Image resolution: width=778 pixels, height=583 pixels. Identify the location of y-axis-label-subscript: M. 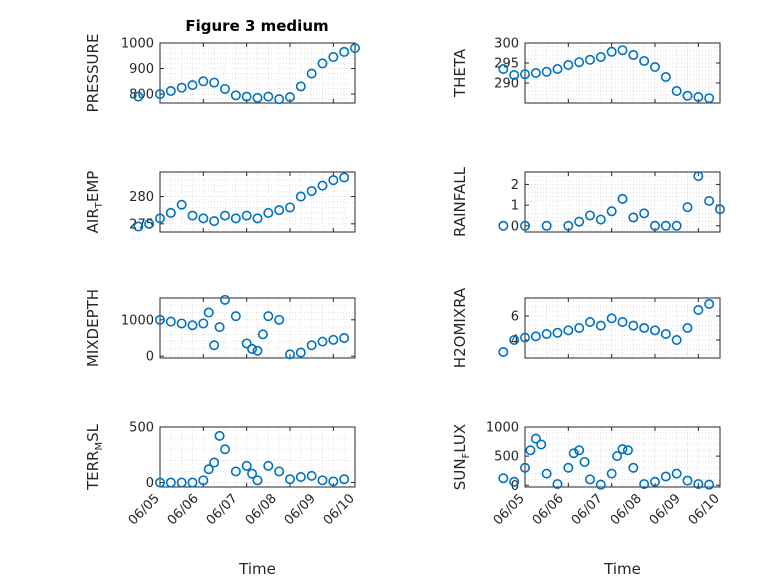
(99, 446).